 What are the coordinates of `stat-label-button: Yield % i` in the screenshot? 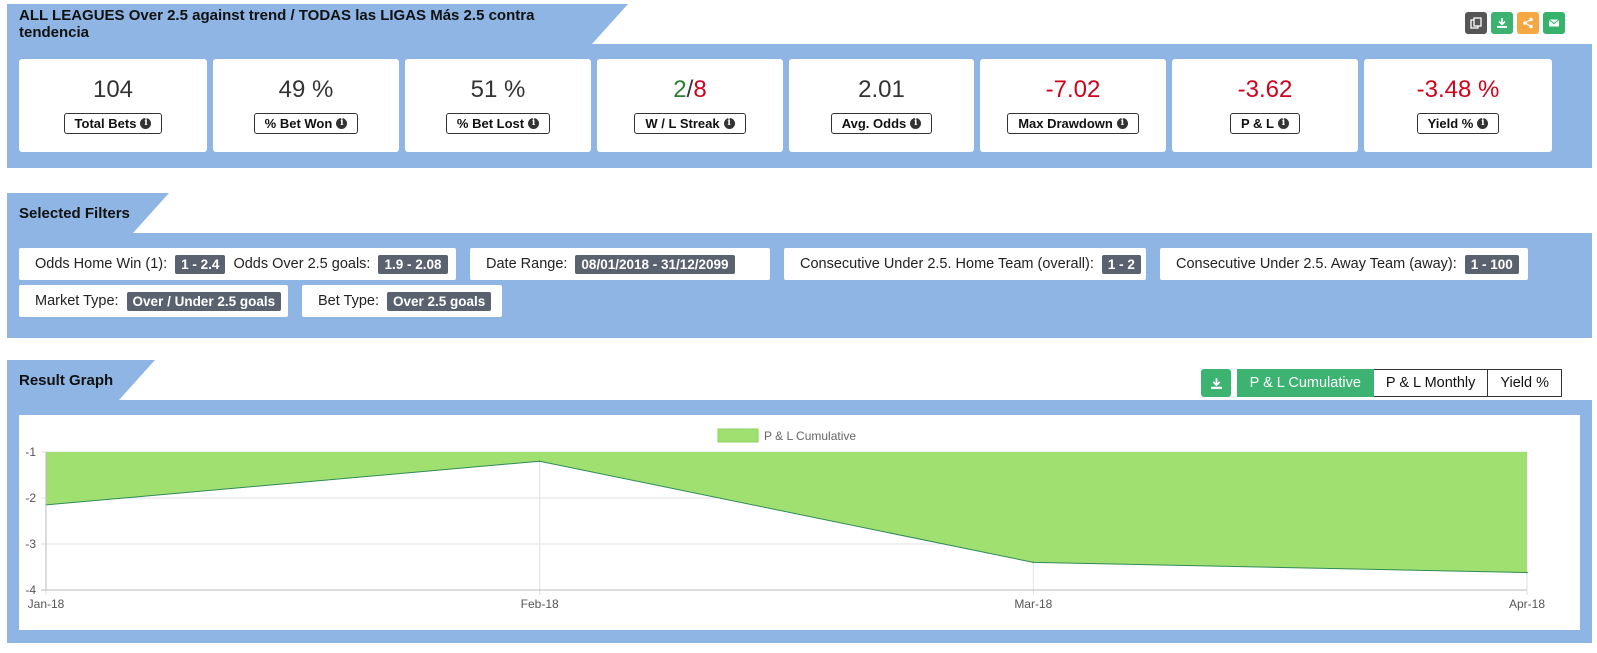 It's located at (1458, 123).